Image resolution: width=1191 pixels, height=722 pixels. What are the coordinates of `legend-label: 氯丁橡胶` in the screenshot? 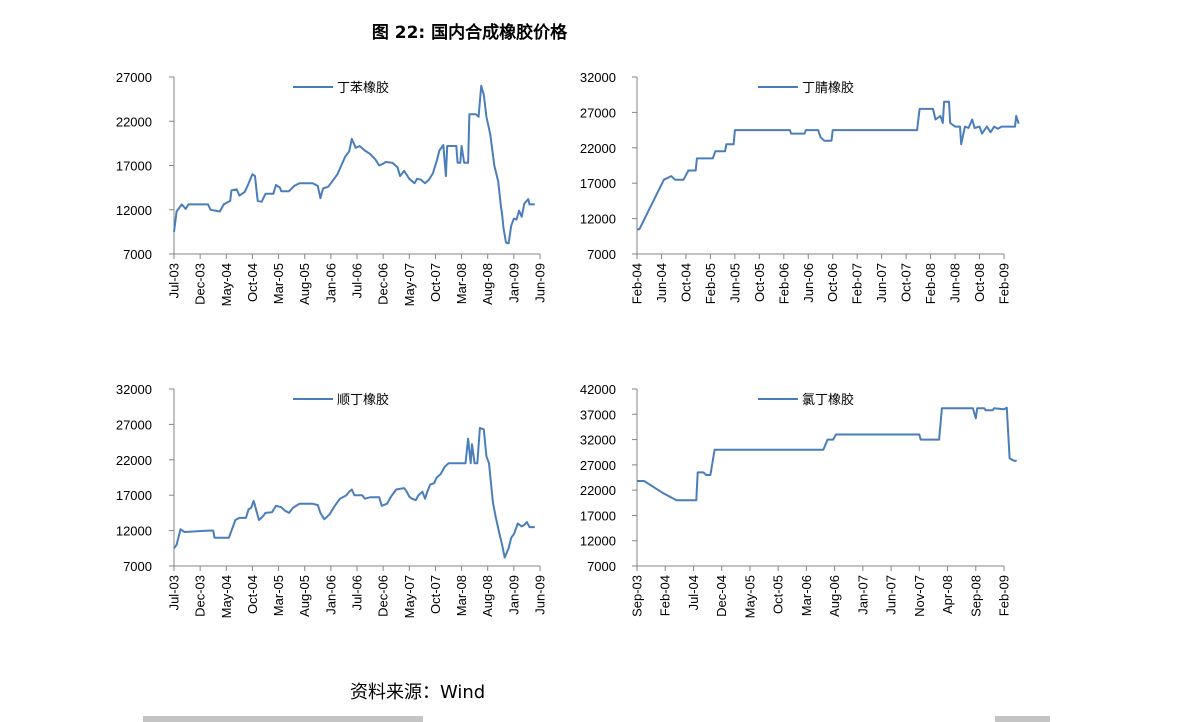 It's located at (828, 400).